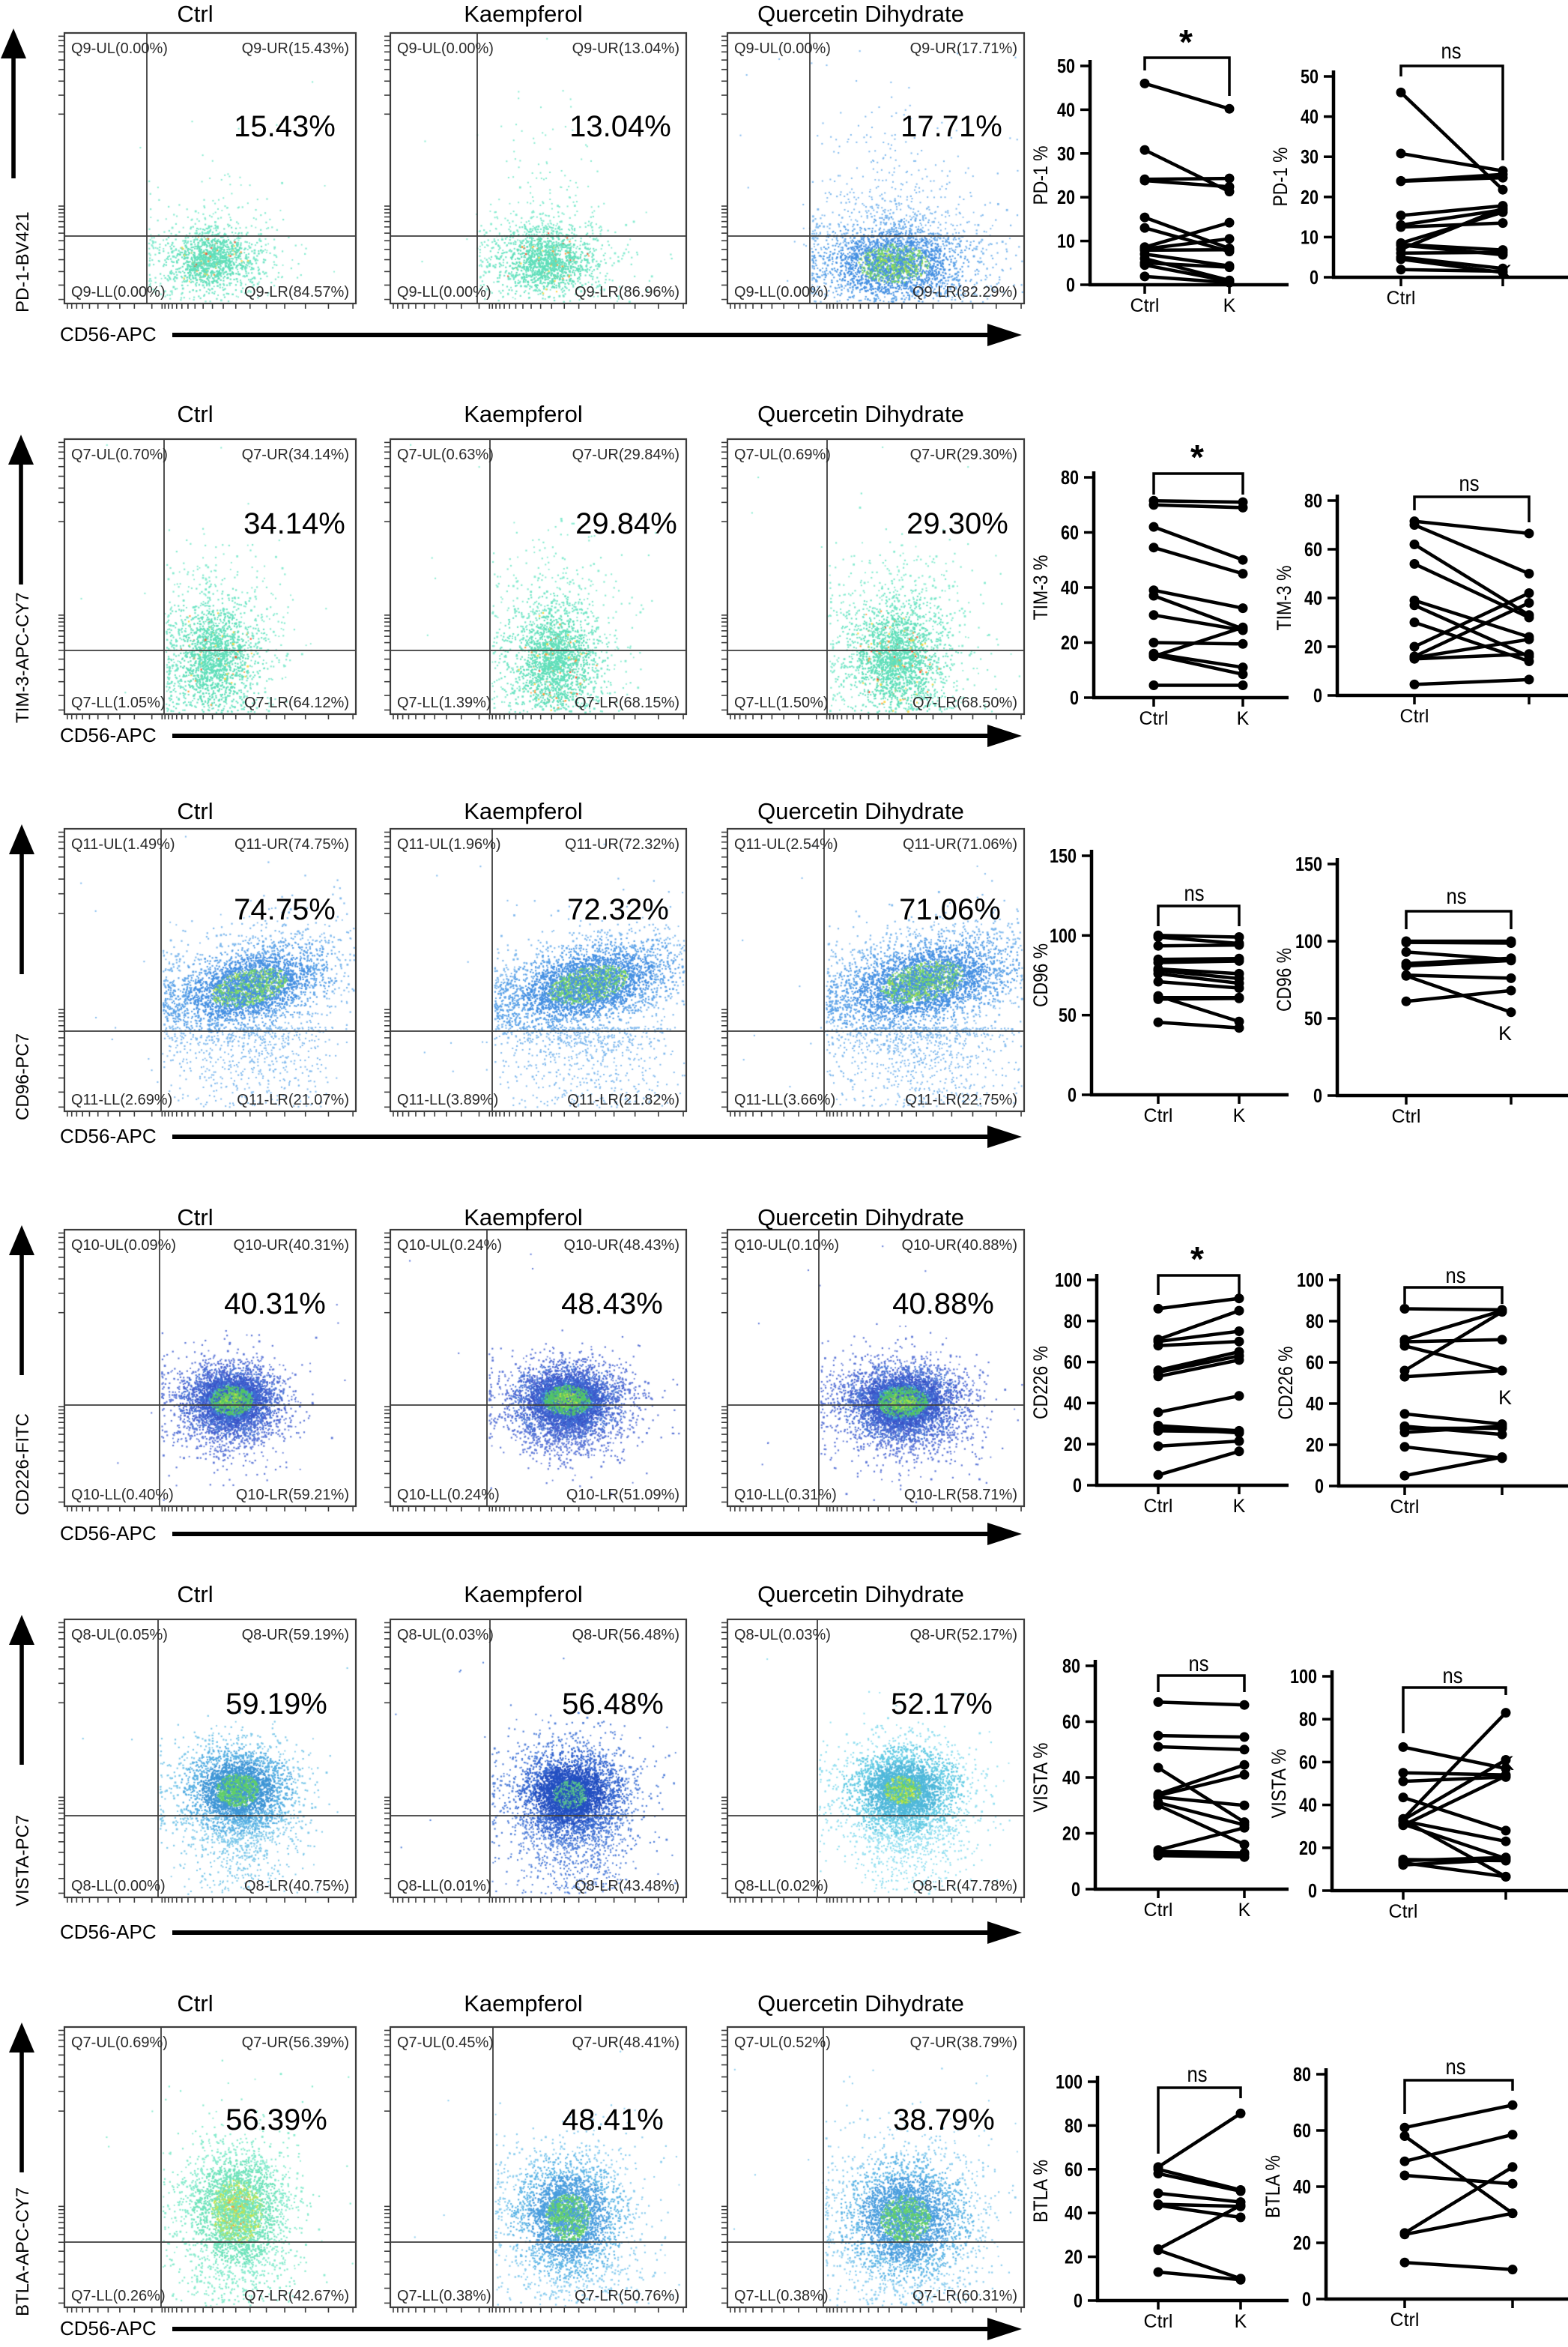  I want to click on svg-text: Q10-UL(0.09%), so click(123, 1246).